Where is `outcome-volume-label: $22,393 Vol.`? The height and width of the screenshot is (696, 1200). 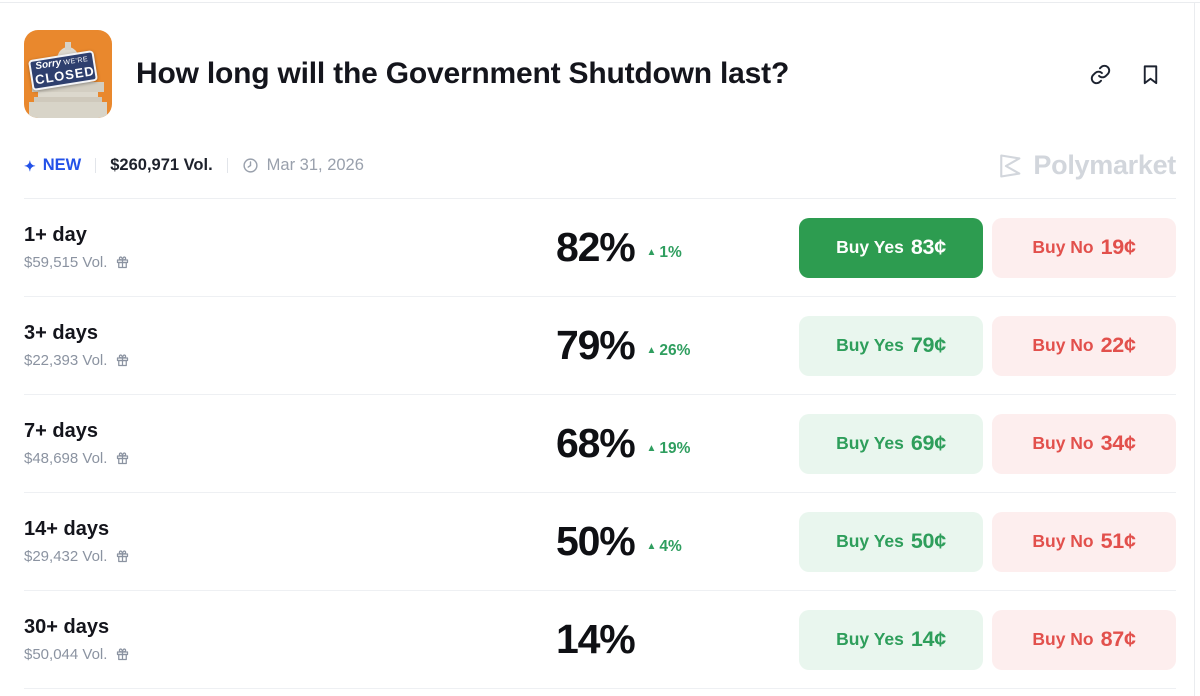 outcome-volume-label: $22,393 Vol. is located at coordinates (66, 360).